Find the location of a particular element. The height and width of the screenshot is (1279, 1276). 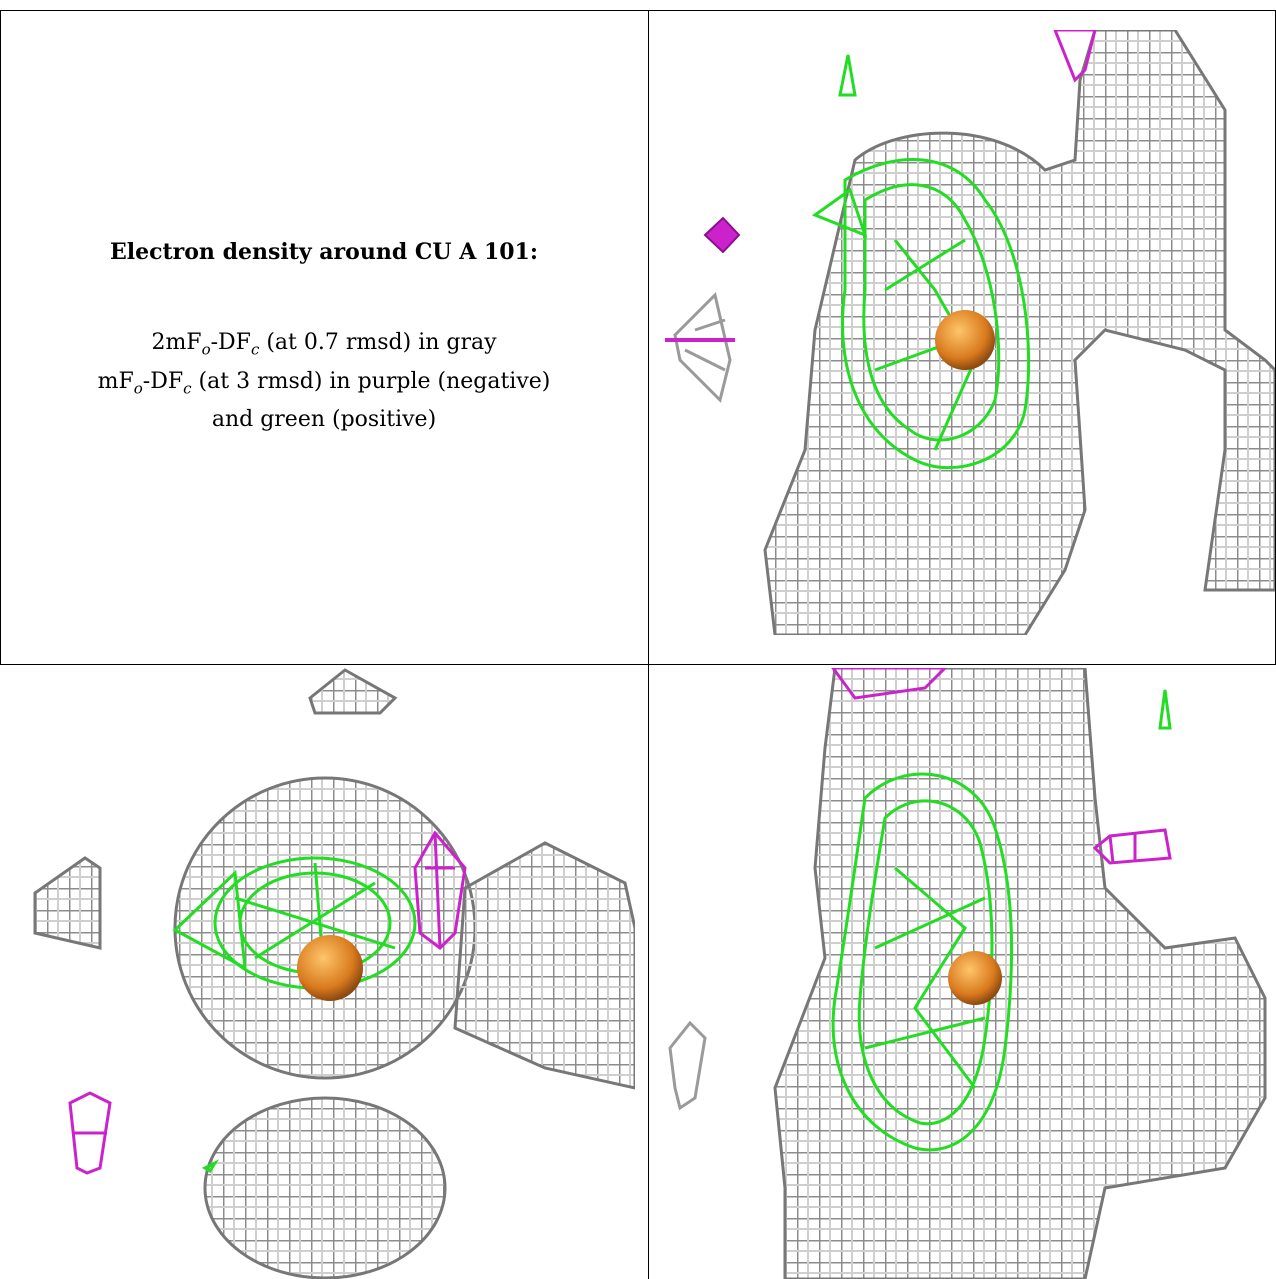

caption-title: Electron density around CU A 101: is located at coordinates (323, 252).